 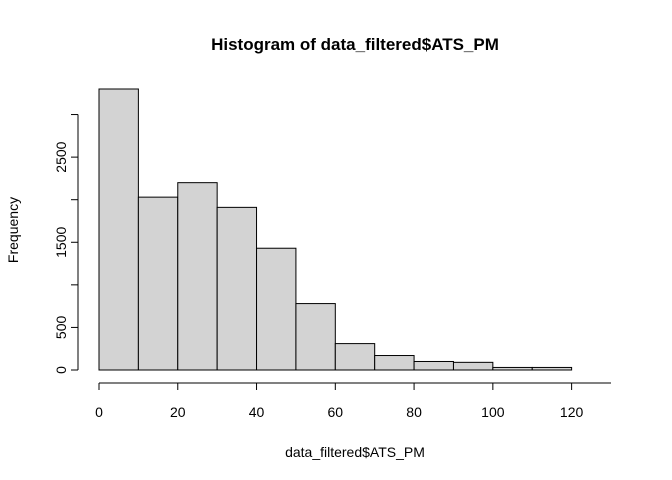 I want to click on x-axis: 0 20 40 60 80 100 120, so click(x=353, y=401).